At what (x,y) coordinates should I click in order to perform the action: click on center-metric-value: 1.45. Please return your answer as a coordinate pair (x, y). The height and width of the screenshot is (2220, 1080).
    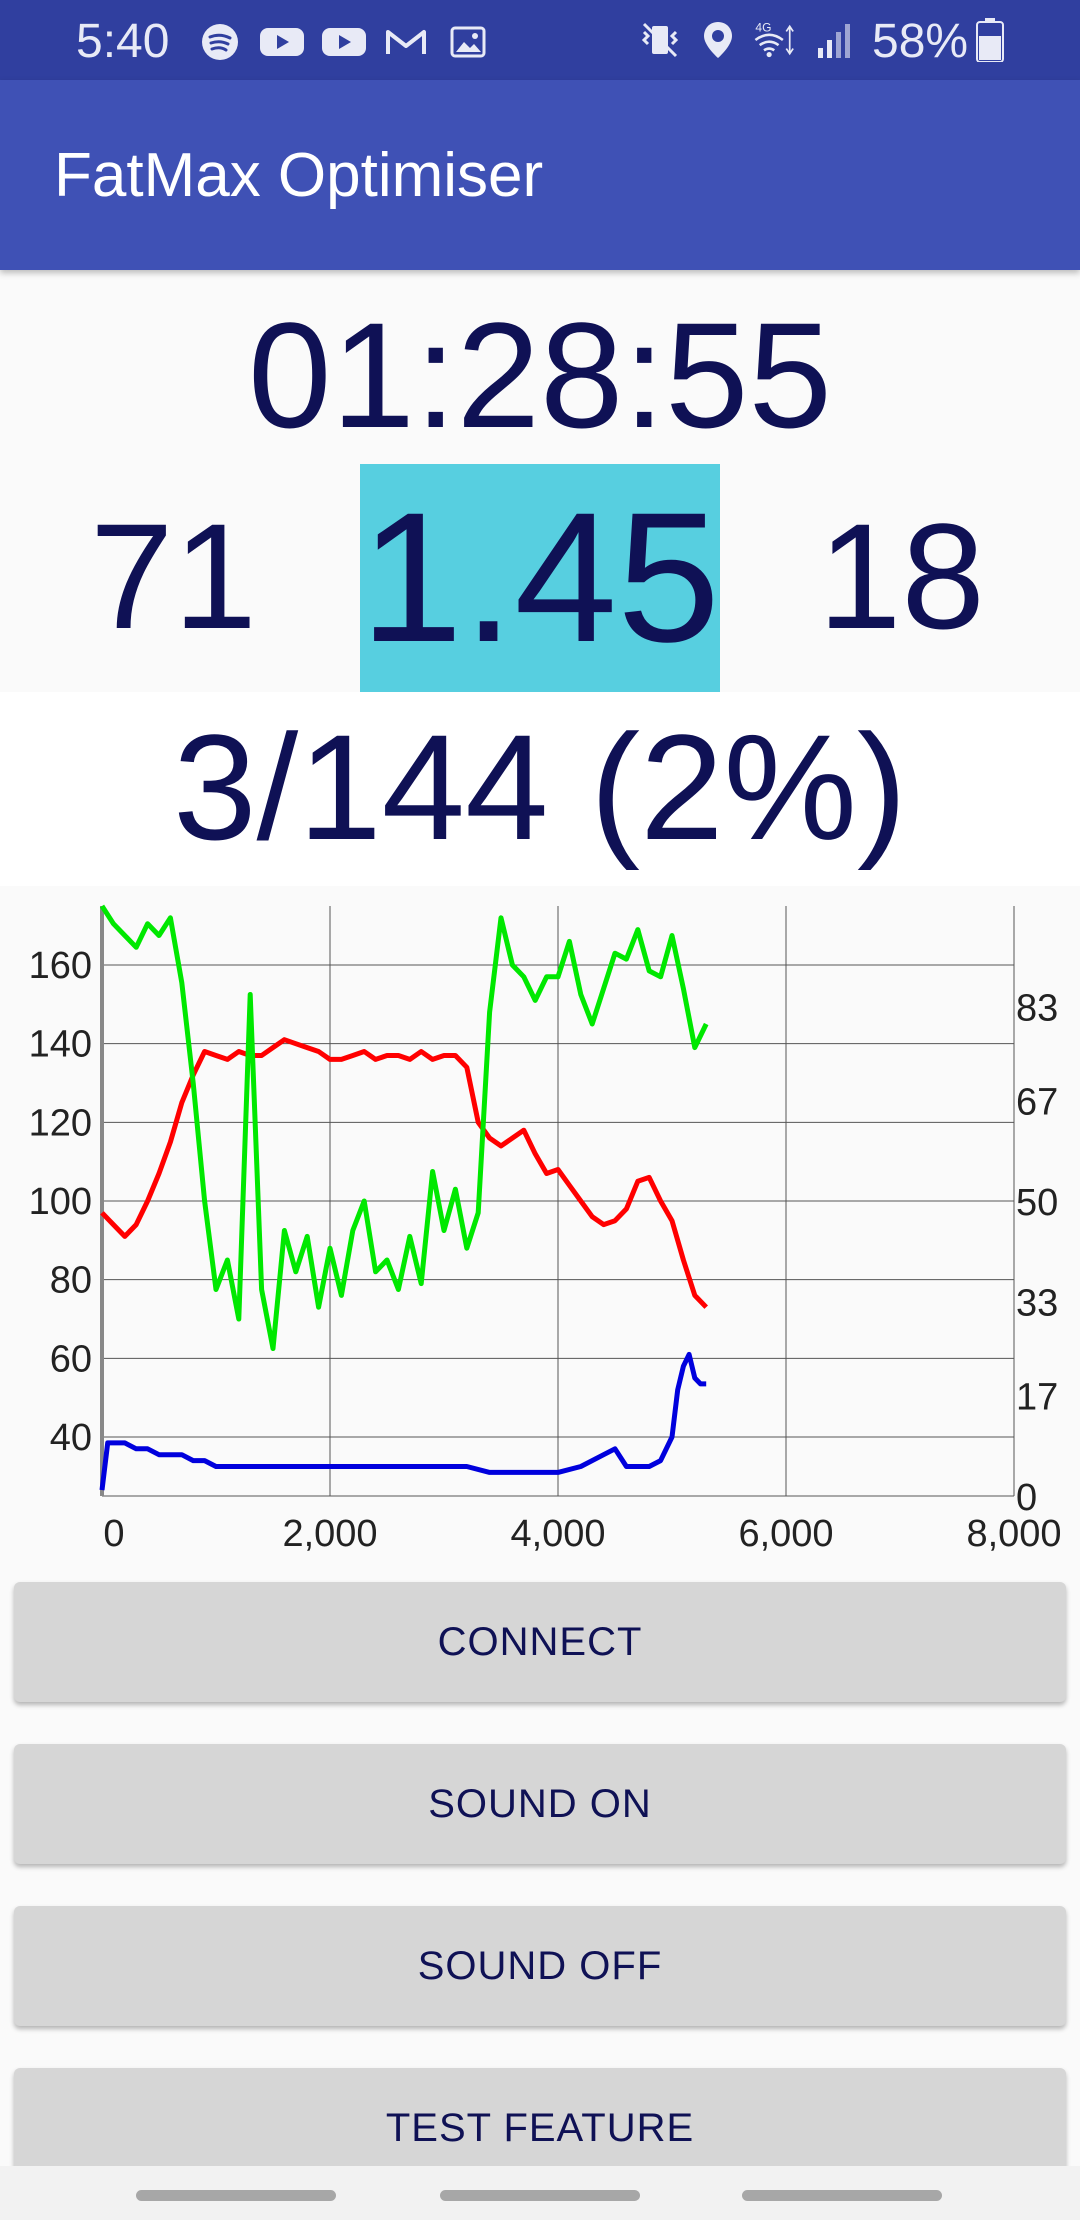
    Looking at the image, I should click on (540, 578).